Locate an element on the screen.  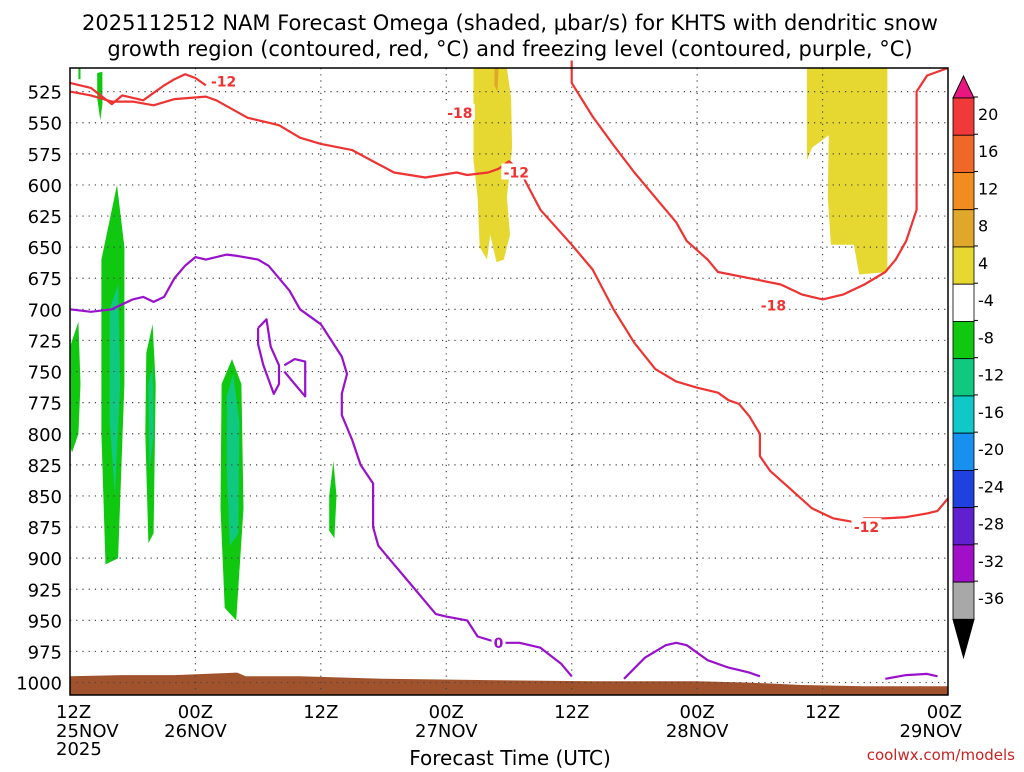
watermark: coolwx.com/models is located at coordinates (941, 755).